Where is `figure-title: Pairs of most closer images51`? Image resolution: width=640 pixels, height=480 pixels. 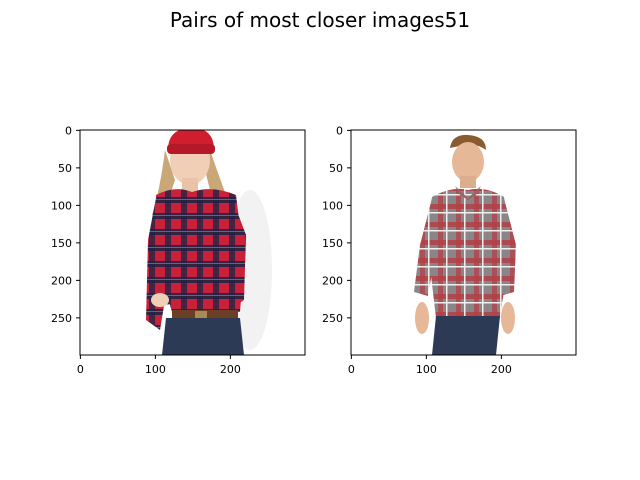 figure-title: Pairs of most closer images51 is located at coordinates (320, 20).